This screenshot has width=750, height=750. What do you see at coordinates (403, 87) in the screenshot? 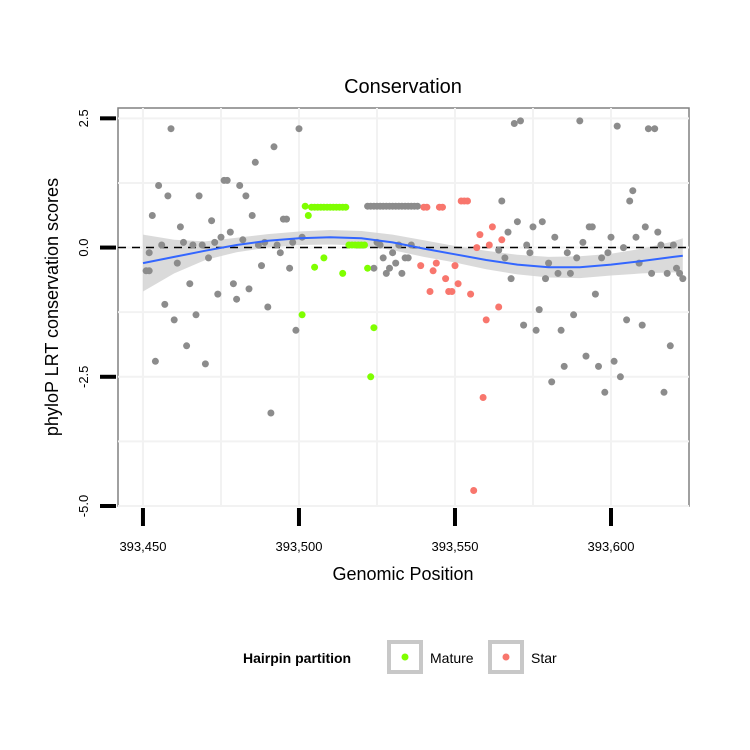
I see `chart-title: Conservation` at bounding box center [403, 87].